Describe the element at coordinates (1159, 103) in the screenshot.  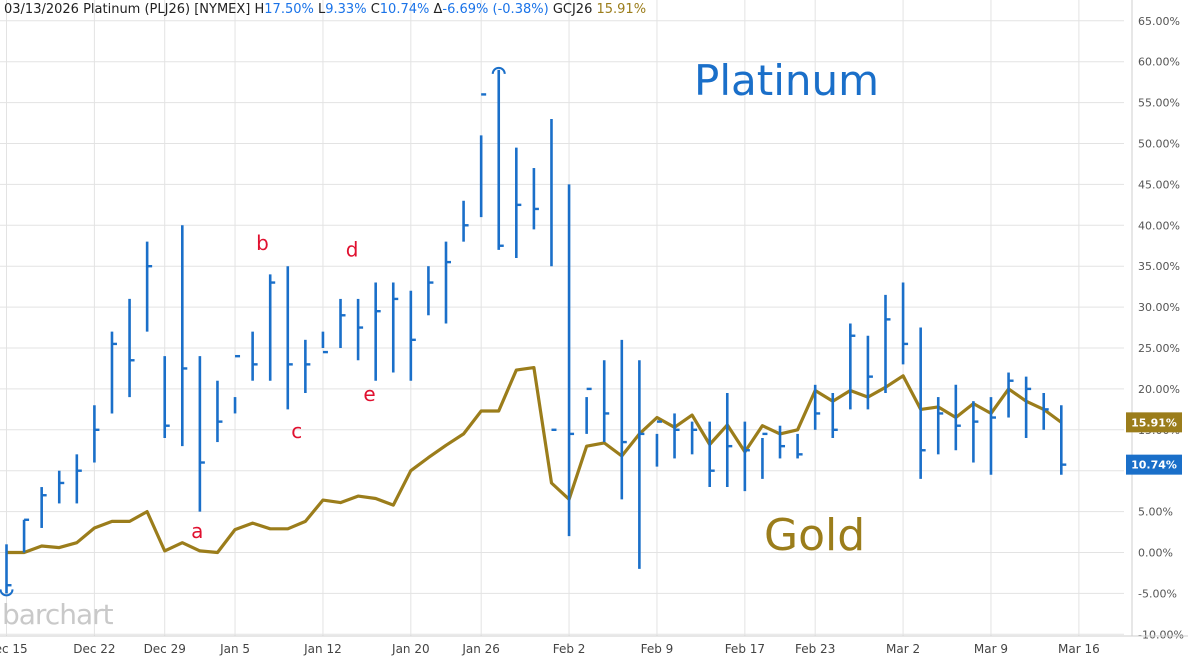
I see `y-tick-label: 55.00%` at that location.